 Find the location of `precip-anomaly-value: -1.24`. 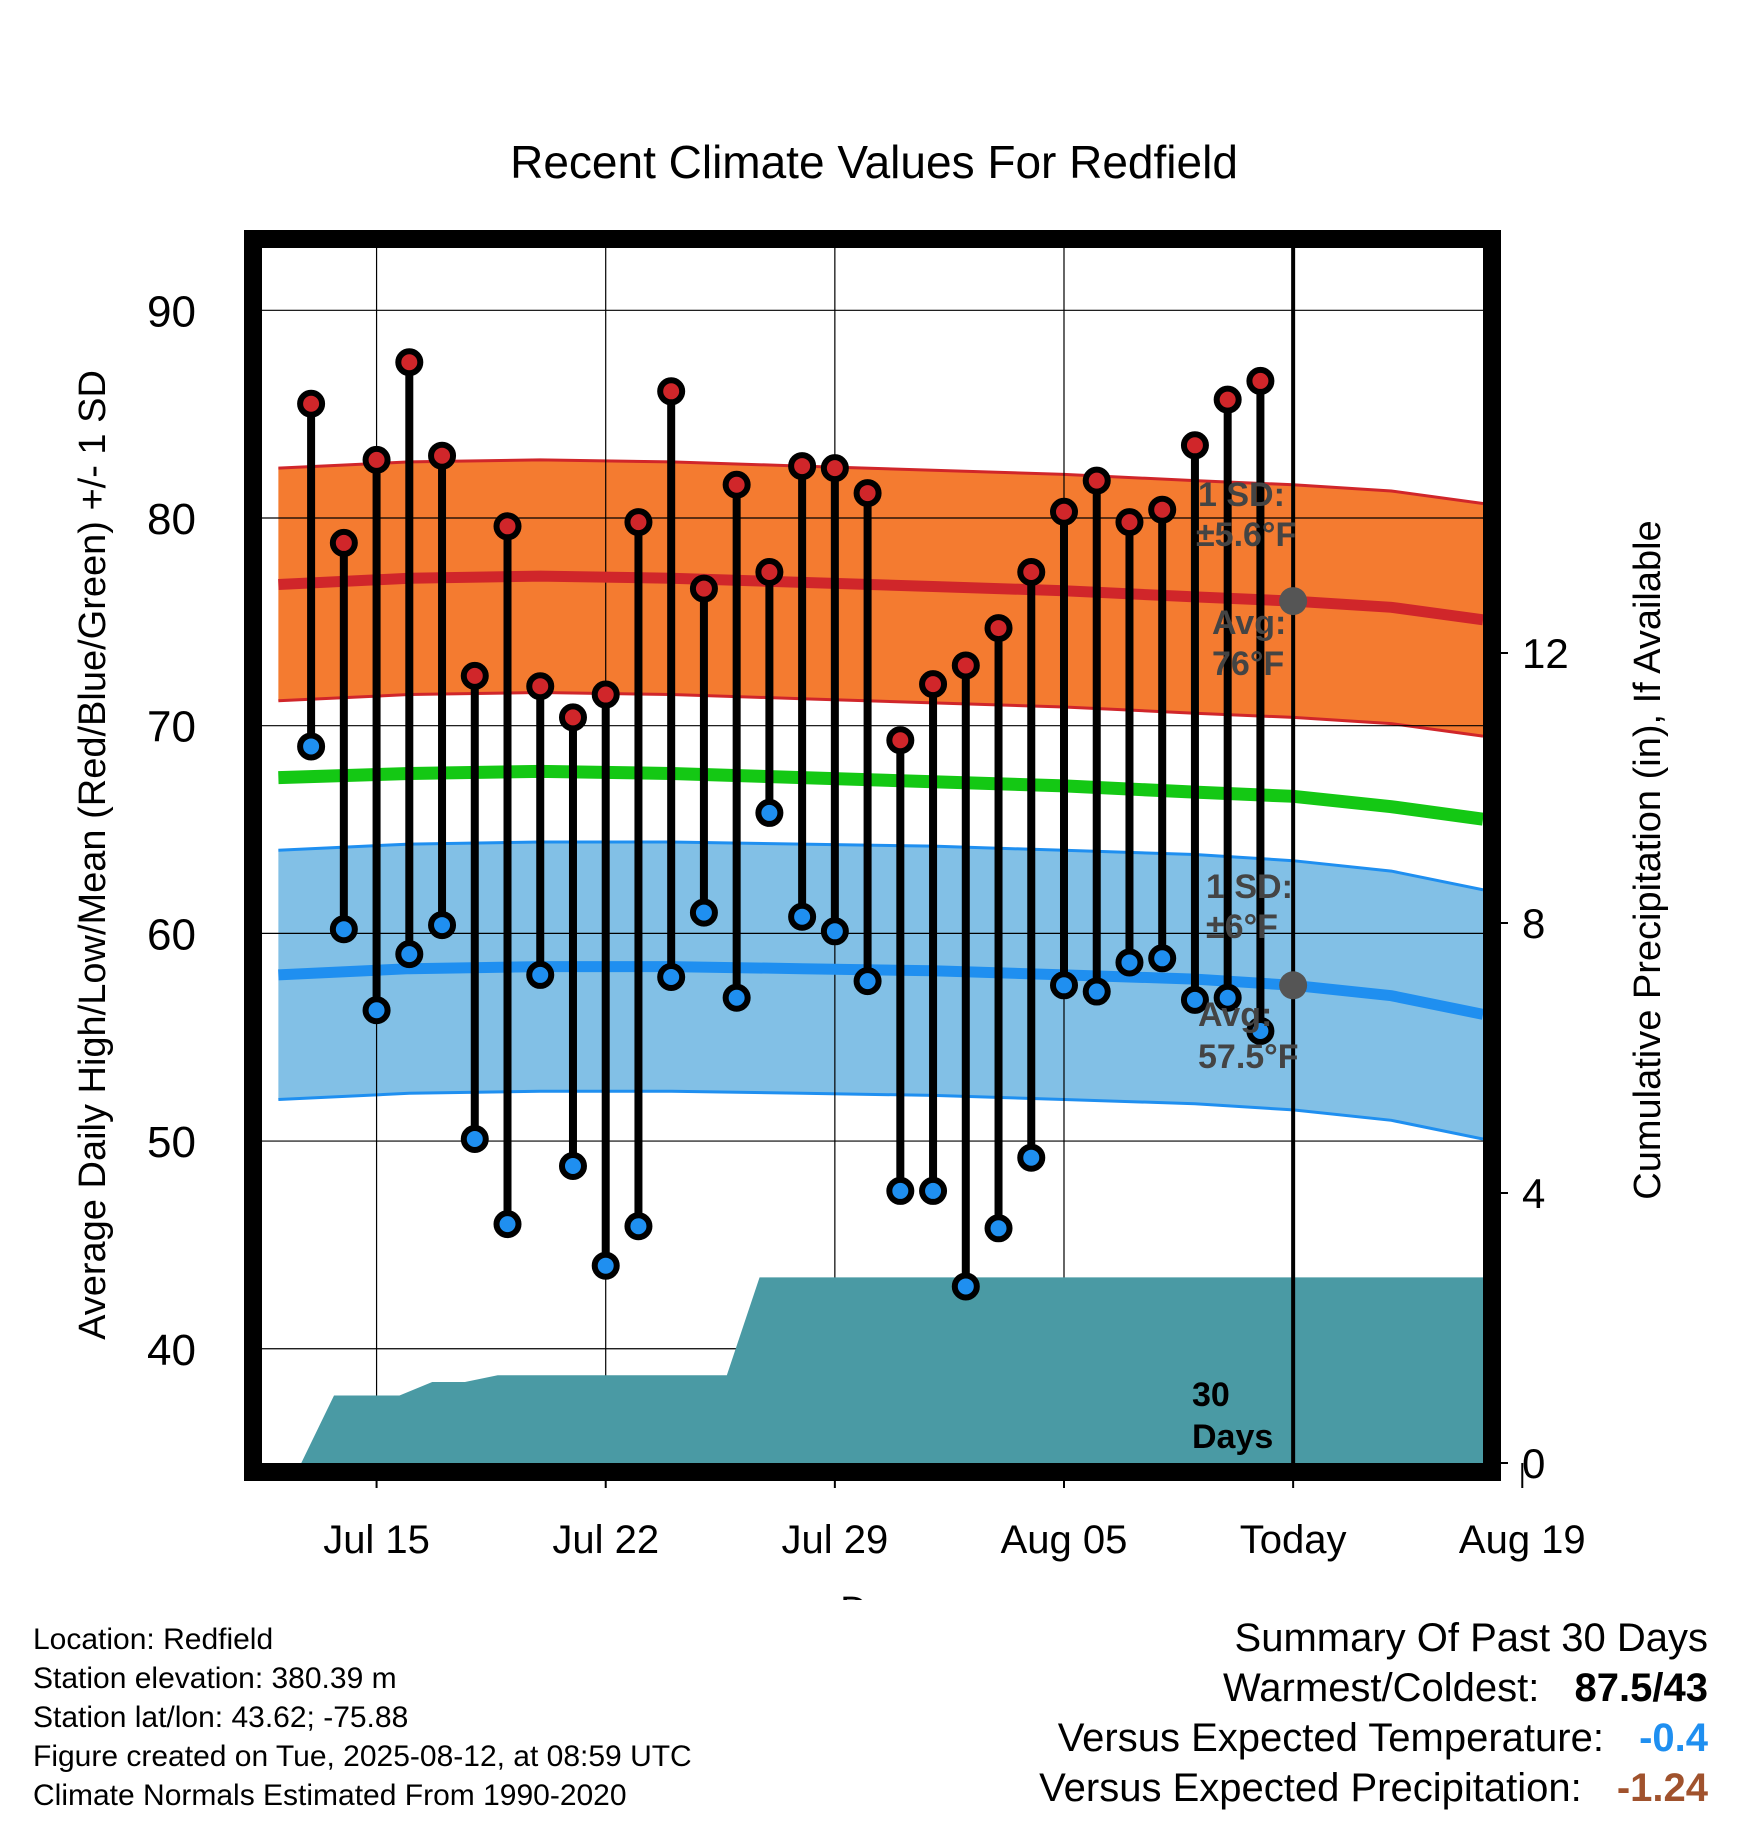

precip-anomaly-value: -1.24 is located at coordinates (1662, 1788).